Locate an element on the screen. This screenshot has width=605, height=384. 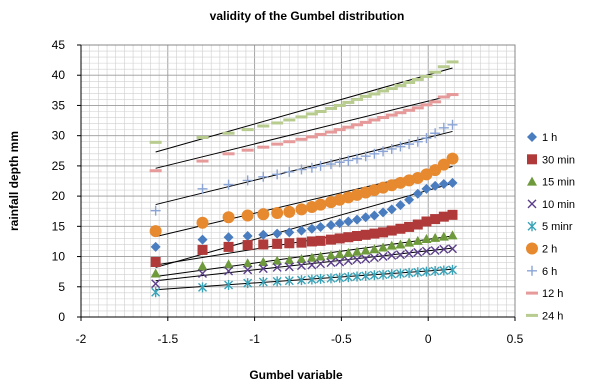
y-tick-label: 5 is located at coordinates (61, 287).